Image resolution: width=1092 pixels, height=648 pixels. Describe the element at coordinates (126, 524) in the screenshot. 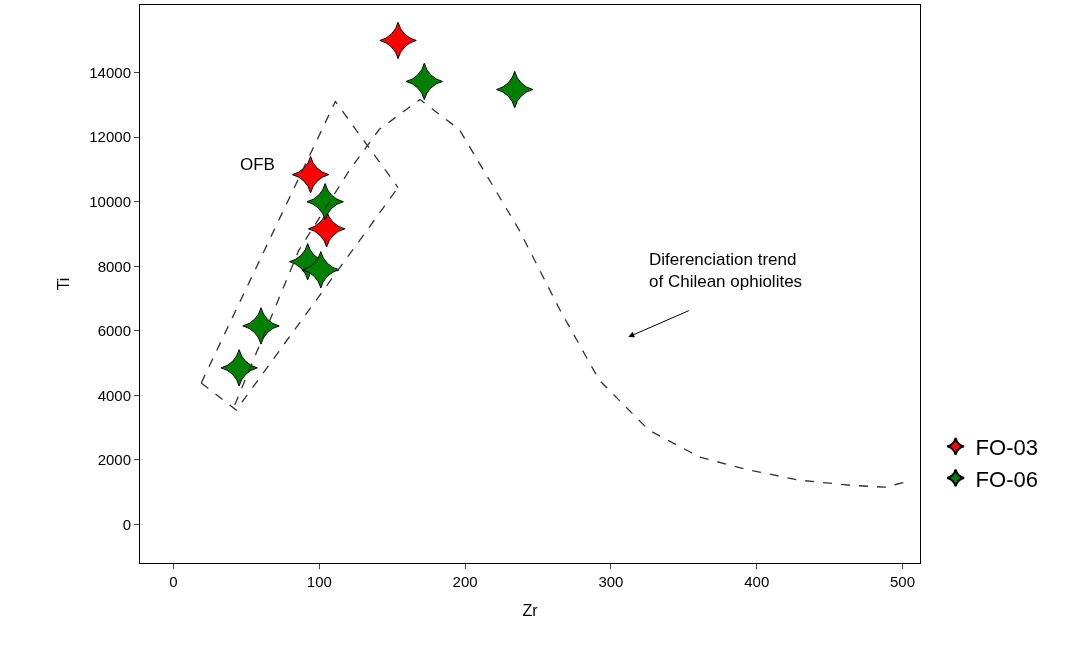

I see `y-tick-label: 0` at that location.